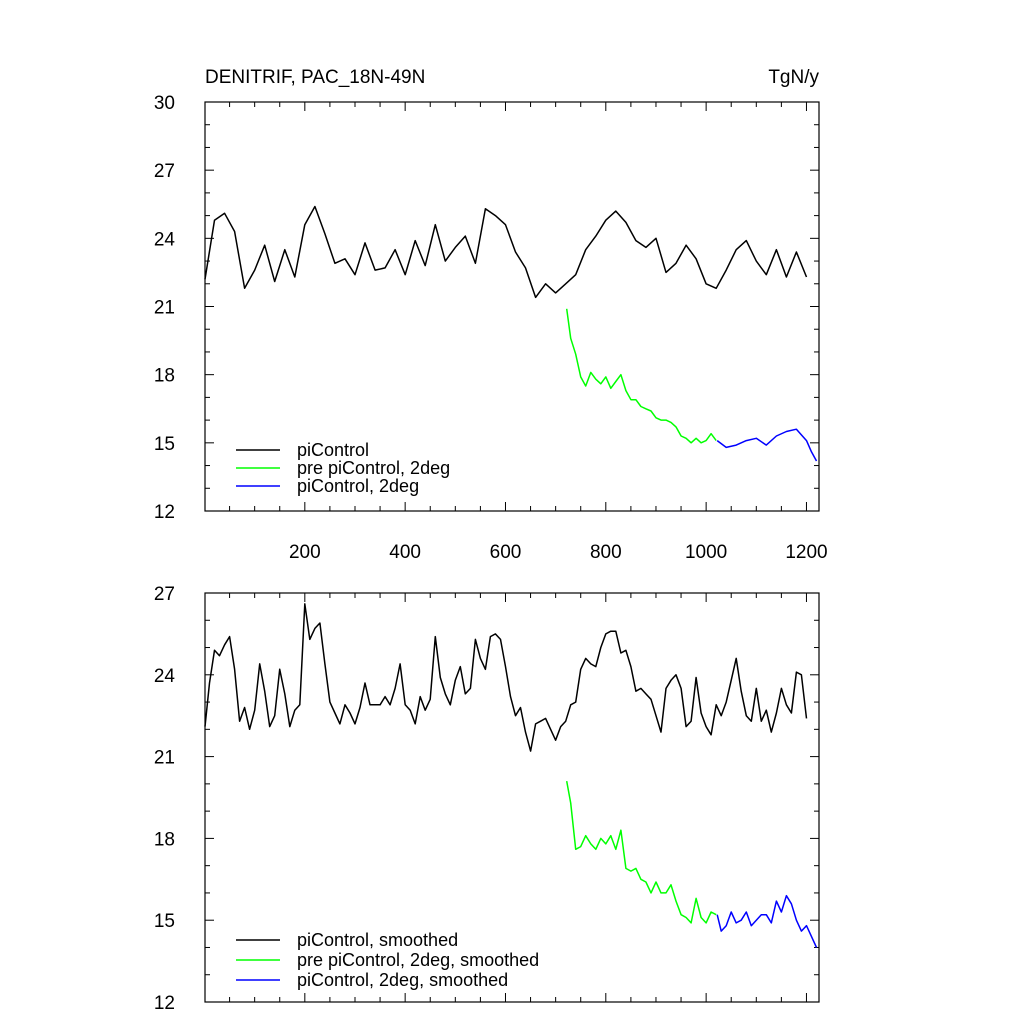 This screenshot has width=1024, height=1024. What do you see at coordinates (706, 552) in the screenshot?
I see `x-tick-label: 1000` at bounding box center [706, 552].